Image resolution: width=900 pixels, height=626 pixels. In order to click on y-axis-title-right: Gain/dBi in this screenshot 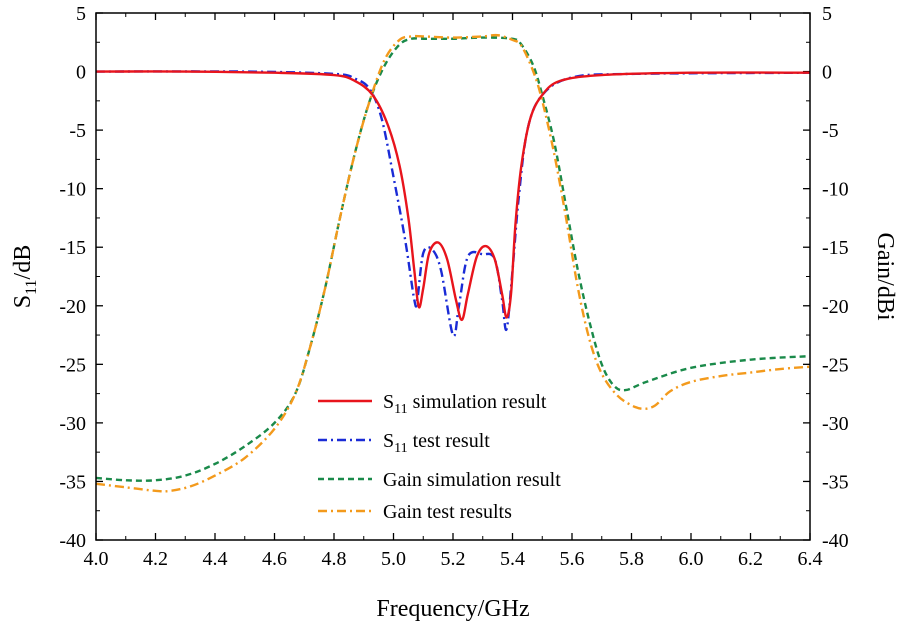, I will do `click(885, 277)`.